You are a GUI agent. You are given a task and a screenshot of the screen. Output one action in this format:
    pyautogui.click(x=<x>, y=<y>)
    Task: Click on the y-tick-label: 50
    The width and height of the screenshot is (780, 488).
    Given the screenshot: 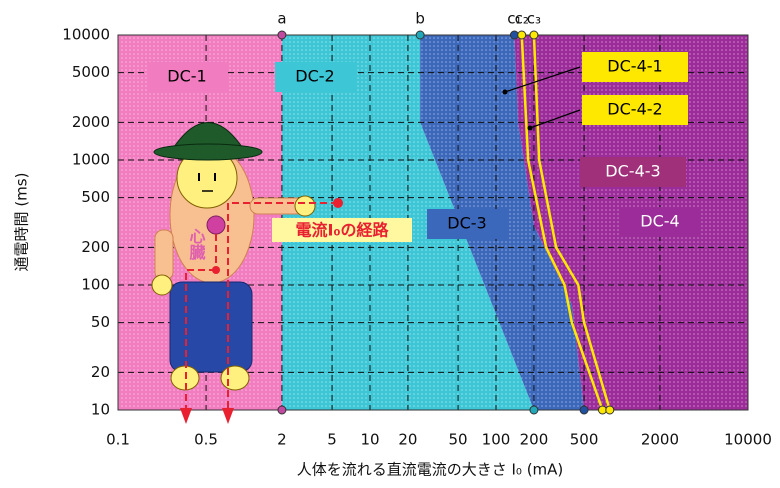 What is the action you would take?
    pyautogui.click(x=100, y=322)
    